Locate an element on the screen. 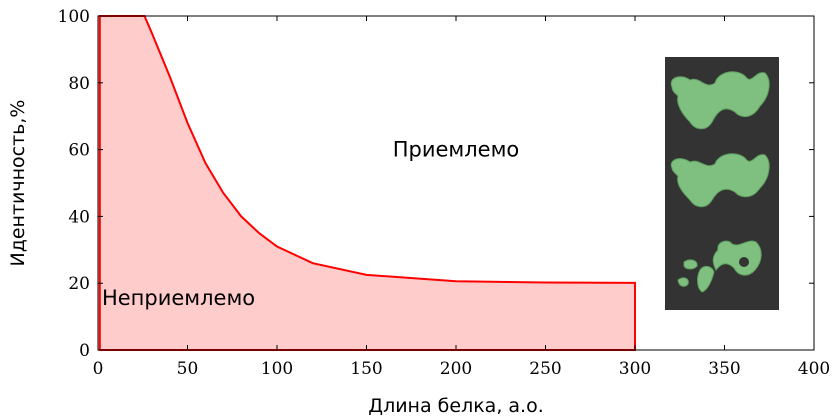 This screenshot has width=832, height=419. y-tick-label: 60 is located at coordinates (79, 151).